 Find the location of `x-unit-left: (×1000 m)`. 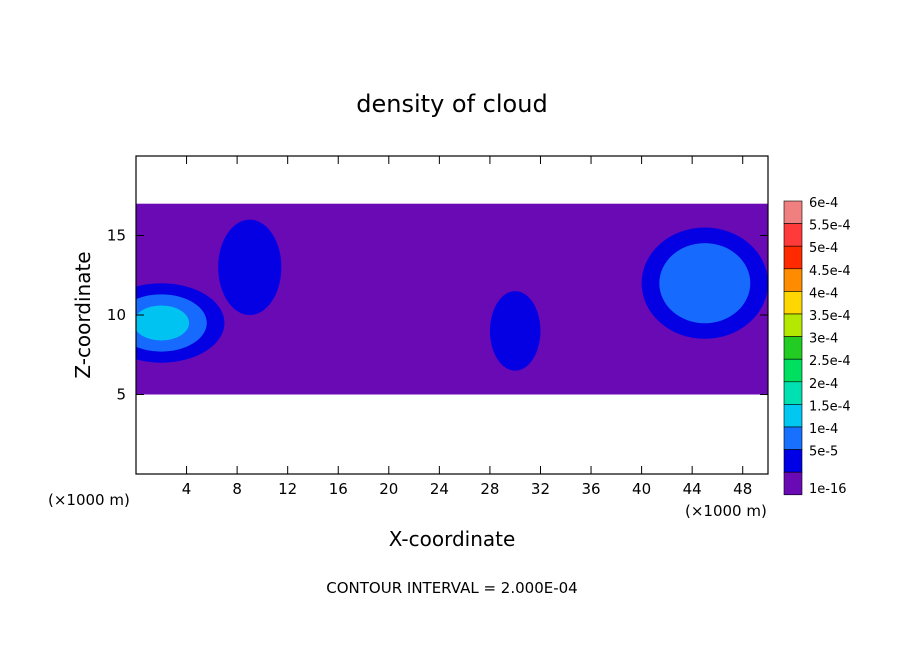

x-unit-left: (×1000 m) is located at coordinates (89, 500).